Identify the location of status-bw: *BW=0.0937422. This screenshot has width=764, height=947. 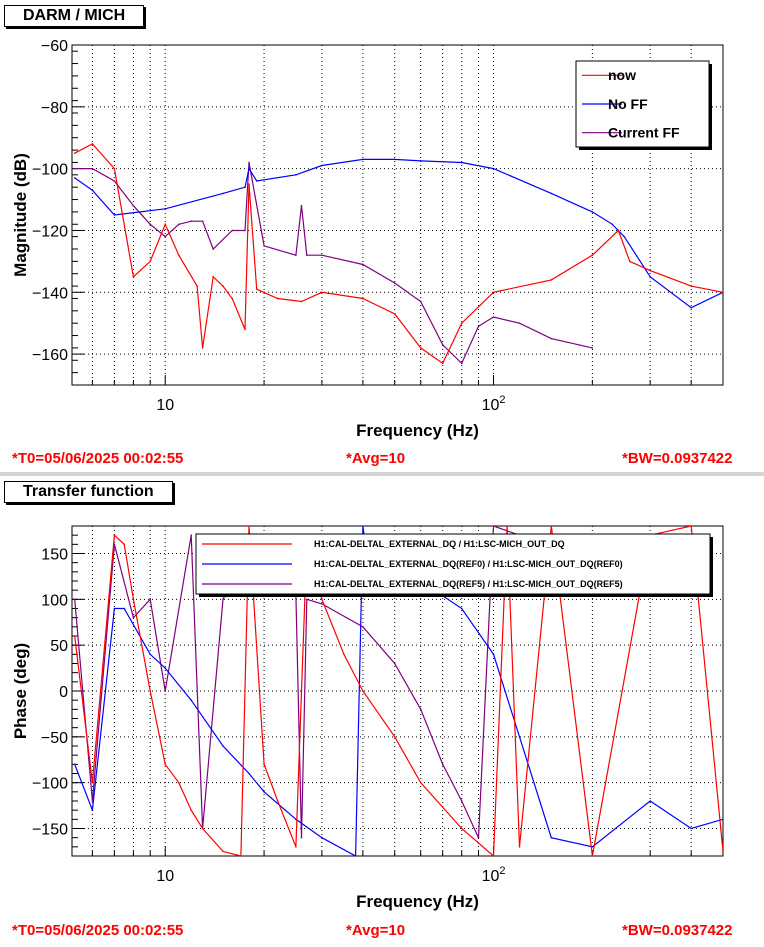
(677, 930).